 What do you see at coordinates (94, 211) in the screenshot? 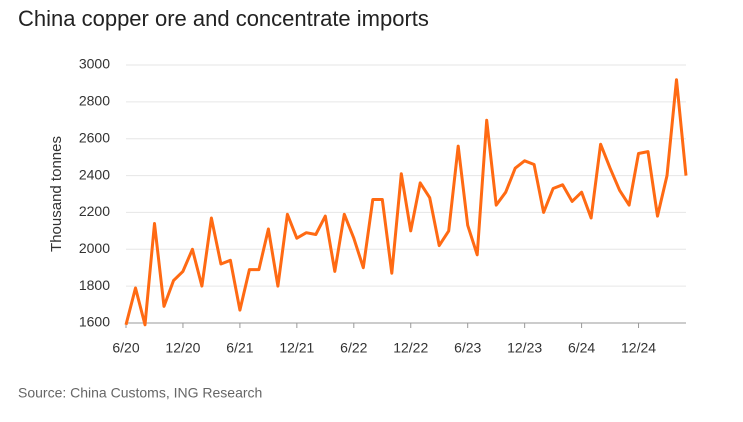
I see `y-tick-label: 2200` at bounding box center [94, 211].